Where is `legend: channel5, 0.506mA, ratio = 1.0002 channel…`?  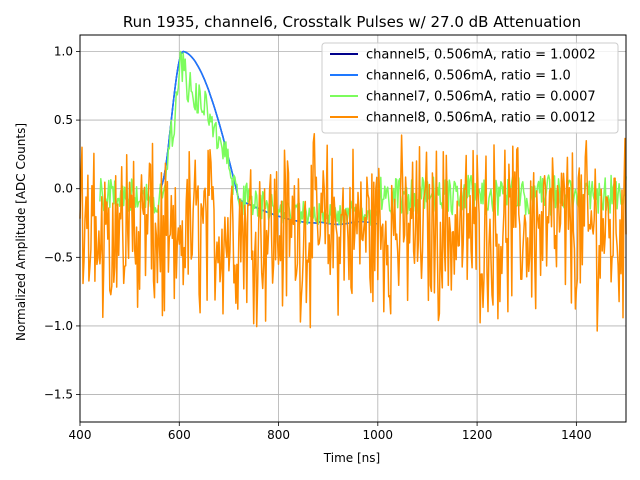 legend: channel5, 0.506mA, ratio = 1.0002 channel… is located at coordinates (470, 88).